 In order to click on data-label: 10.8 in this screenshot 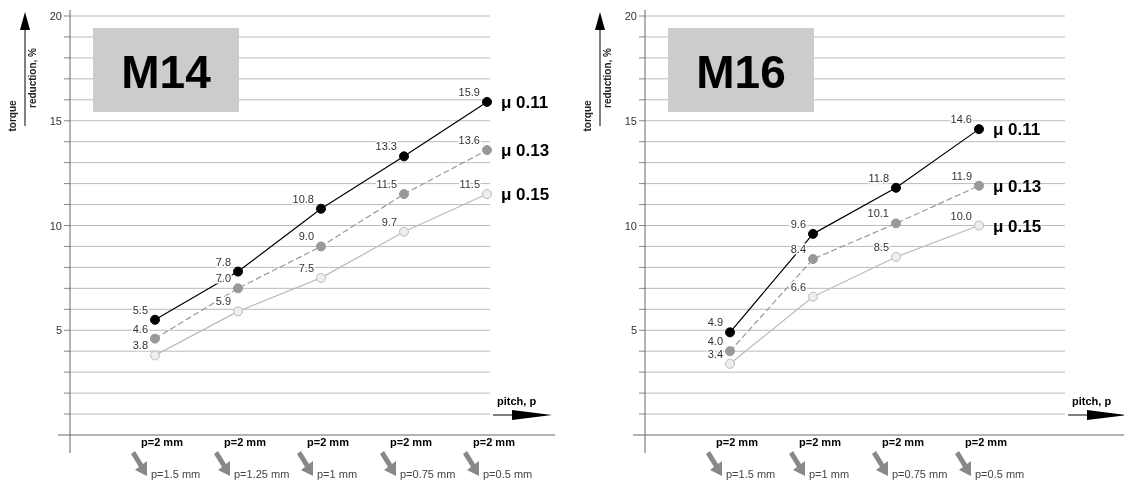, I will do `click(303, 198)`.